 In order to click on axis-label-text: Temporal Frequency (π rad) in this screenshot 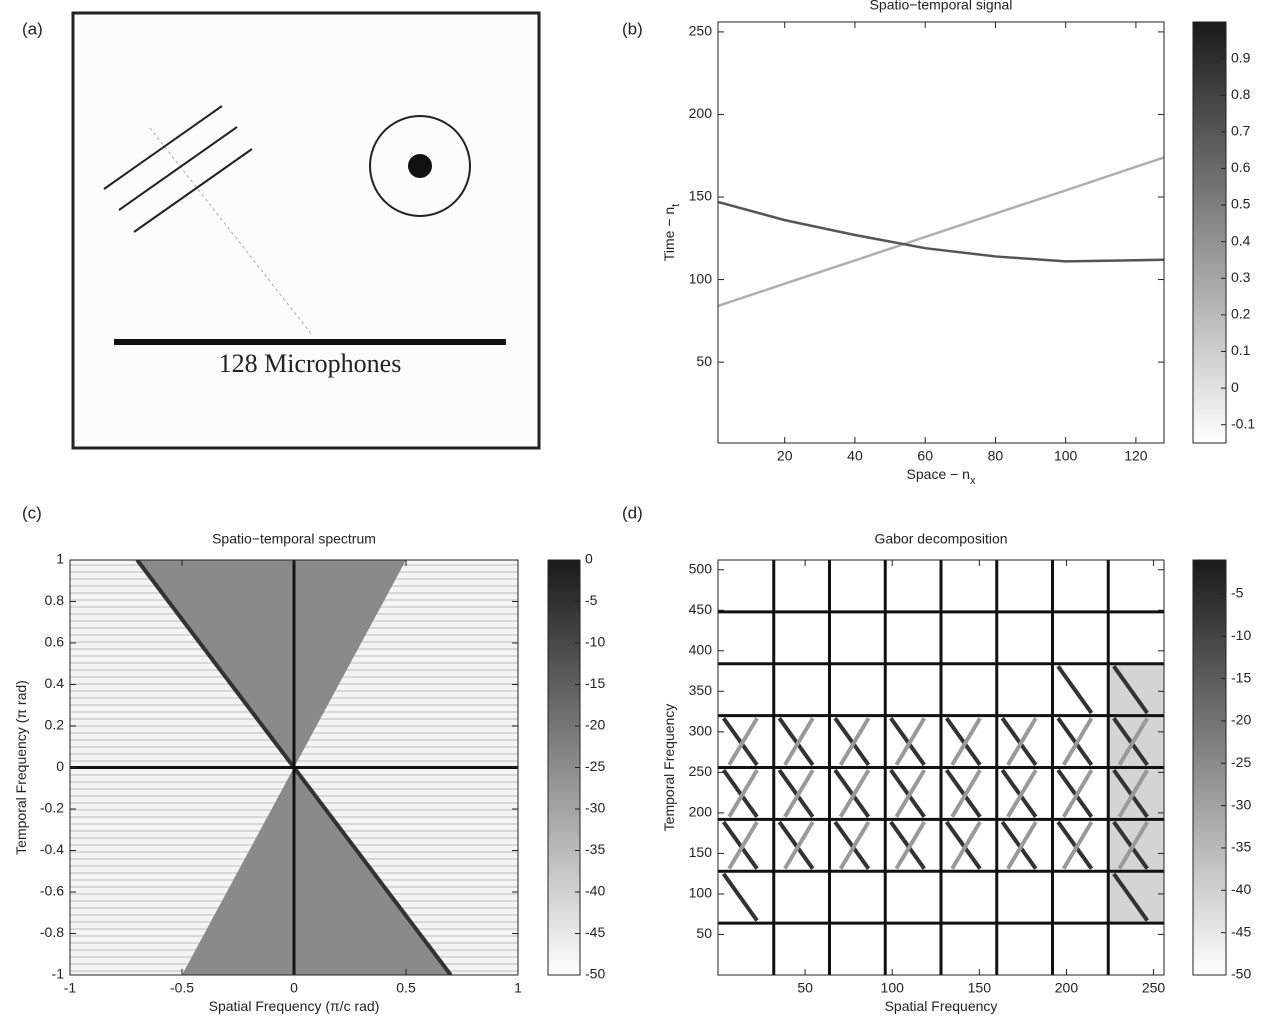, I will do `click(21, 767)`.